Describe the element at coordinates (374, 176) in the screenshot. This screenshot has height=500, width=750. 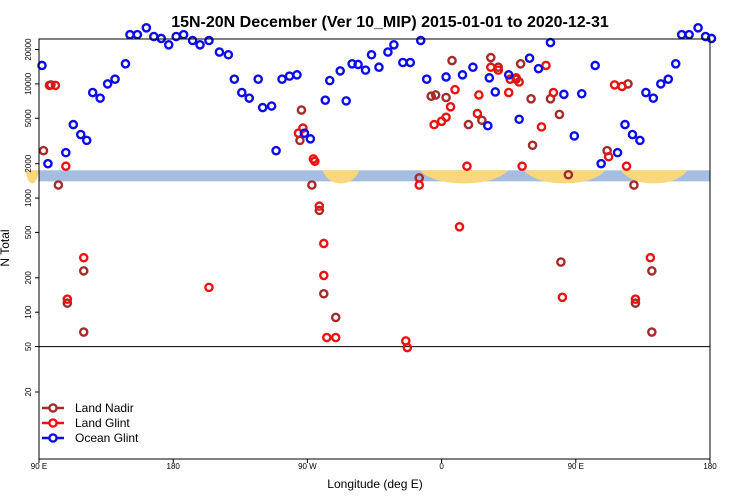
I see `ocean-band` at that location.